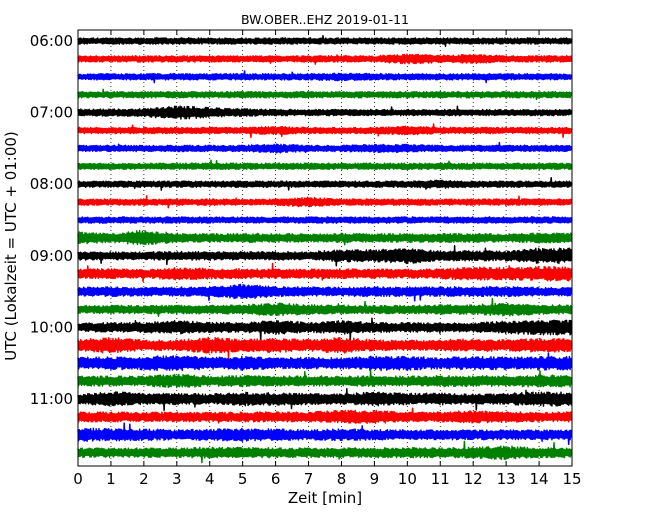 The height and width of the screenshot is (520, 650). Describe the element at coordinates (78, 479) in the screenshot. I see `x-tick-label: 0` at that location.